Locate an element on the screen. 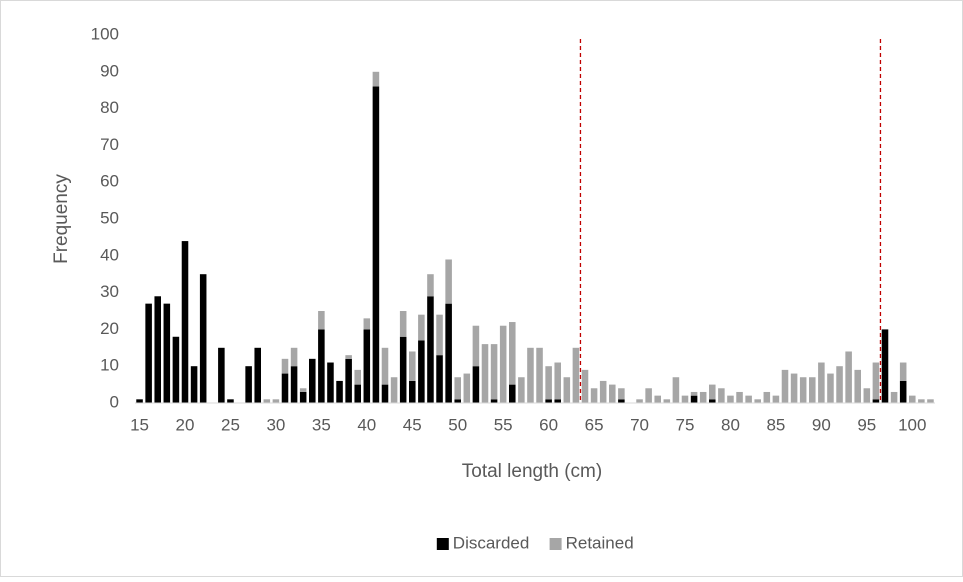 The height and width of the screenshot is (582, 963). x-tick-label: 85 is located at coordinates (775, 424).